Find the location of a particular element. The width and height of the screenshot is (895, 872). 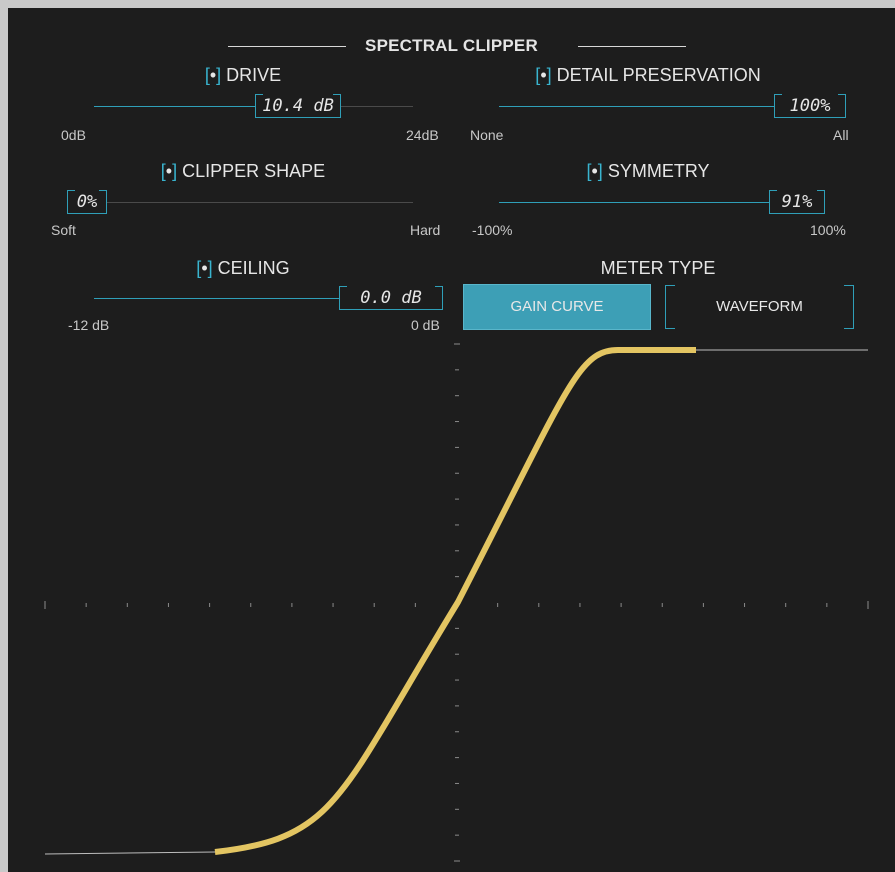

title-line-left is located at coordinates (287, 46).